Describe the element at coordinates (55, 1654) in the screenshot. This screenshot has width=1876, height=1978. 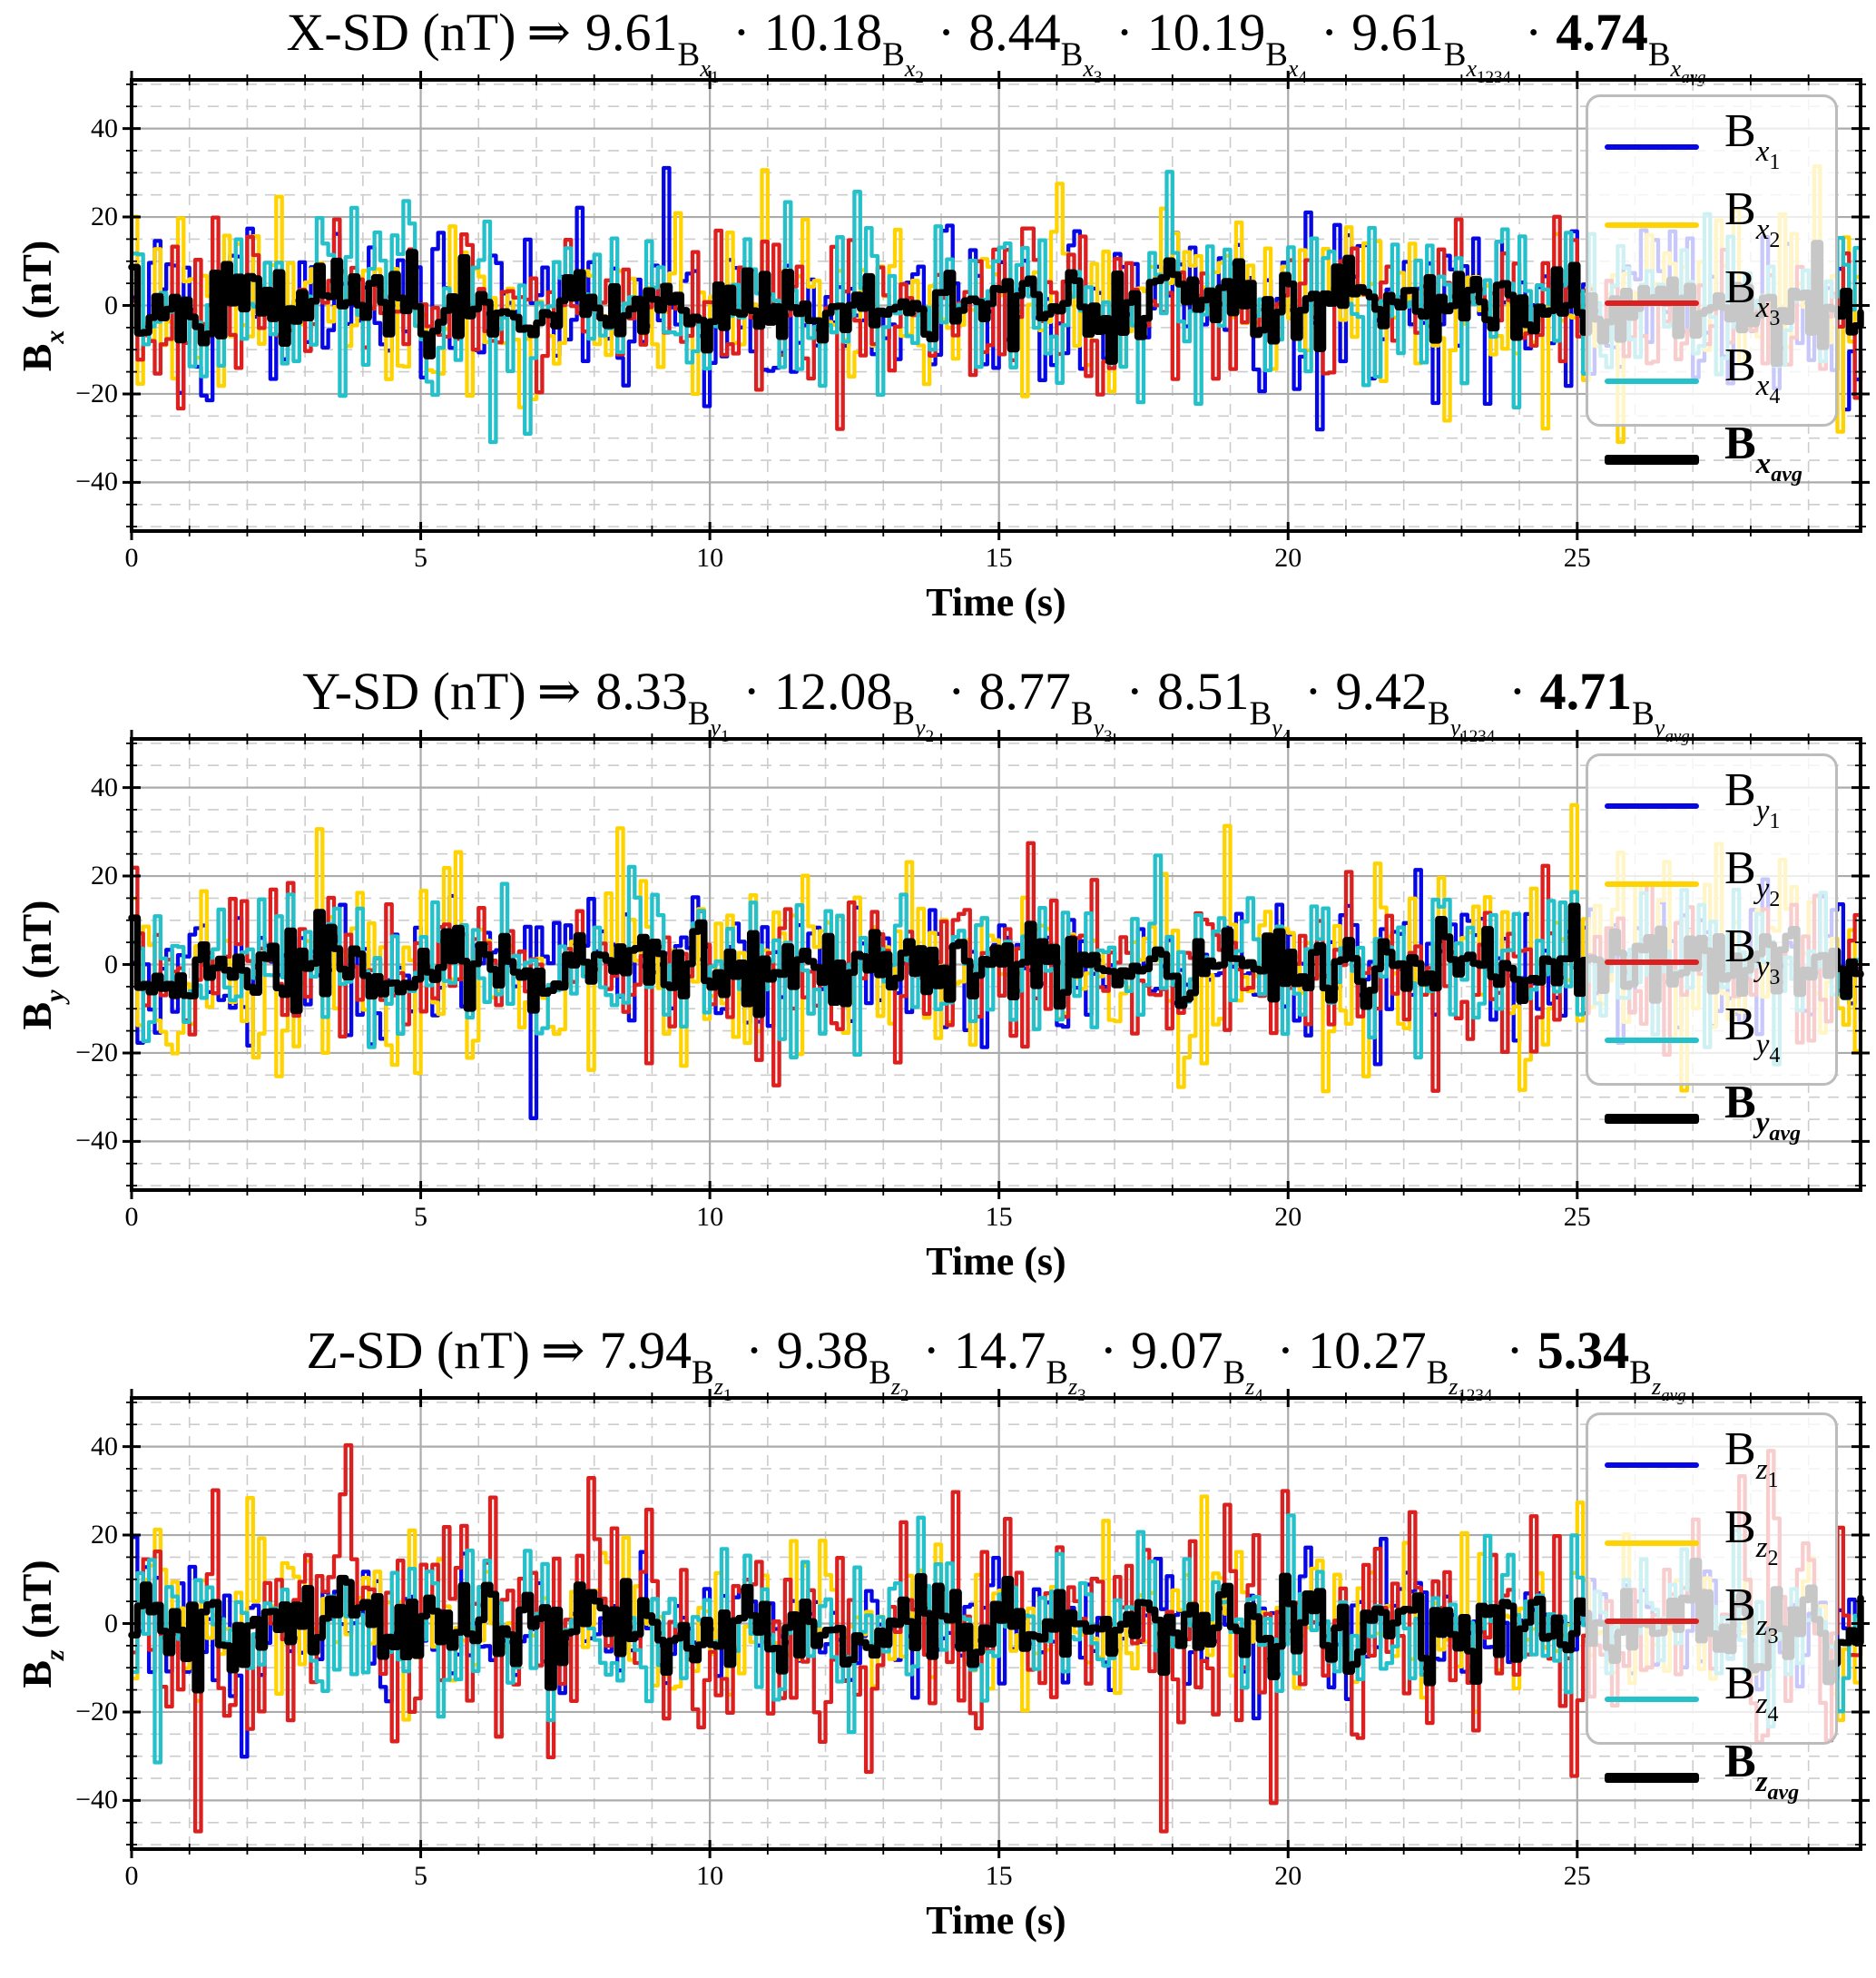
I see `y-label-sub: z` at that location.